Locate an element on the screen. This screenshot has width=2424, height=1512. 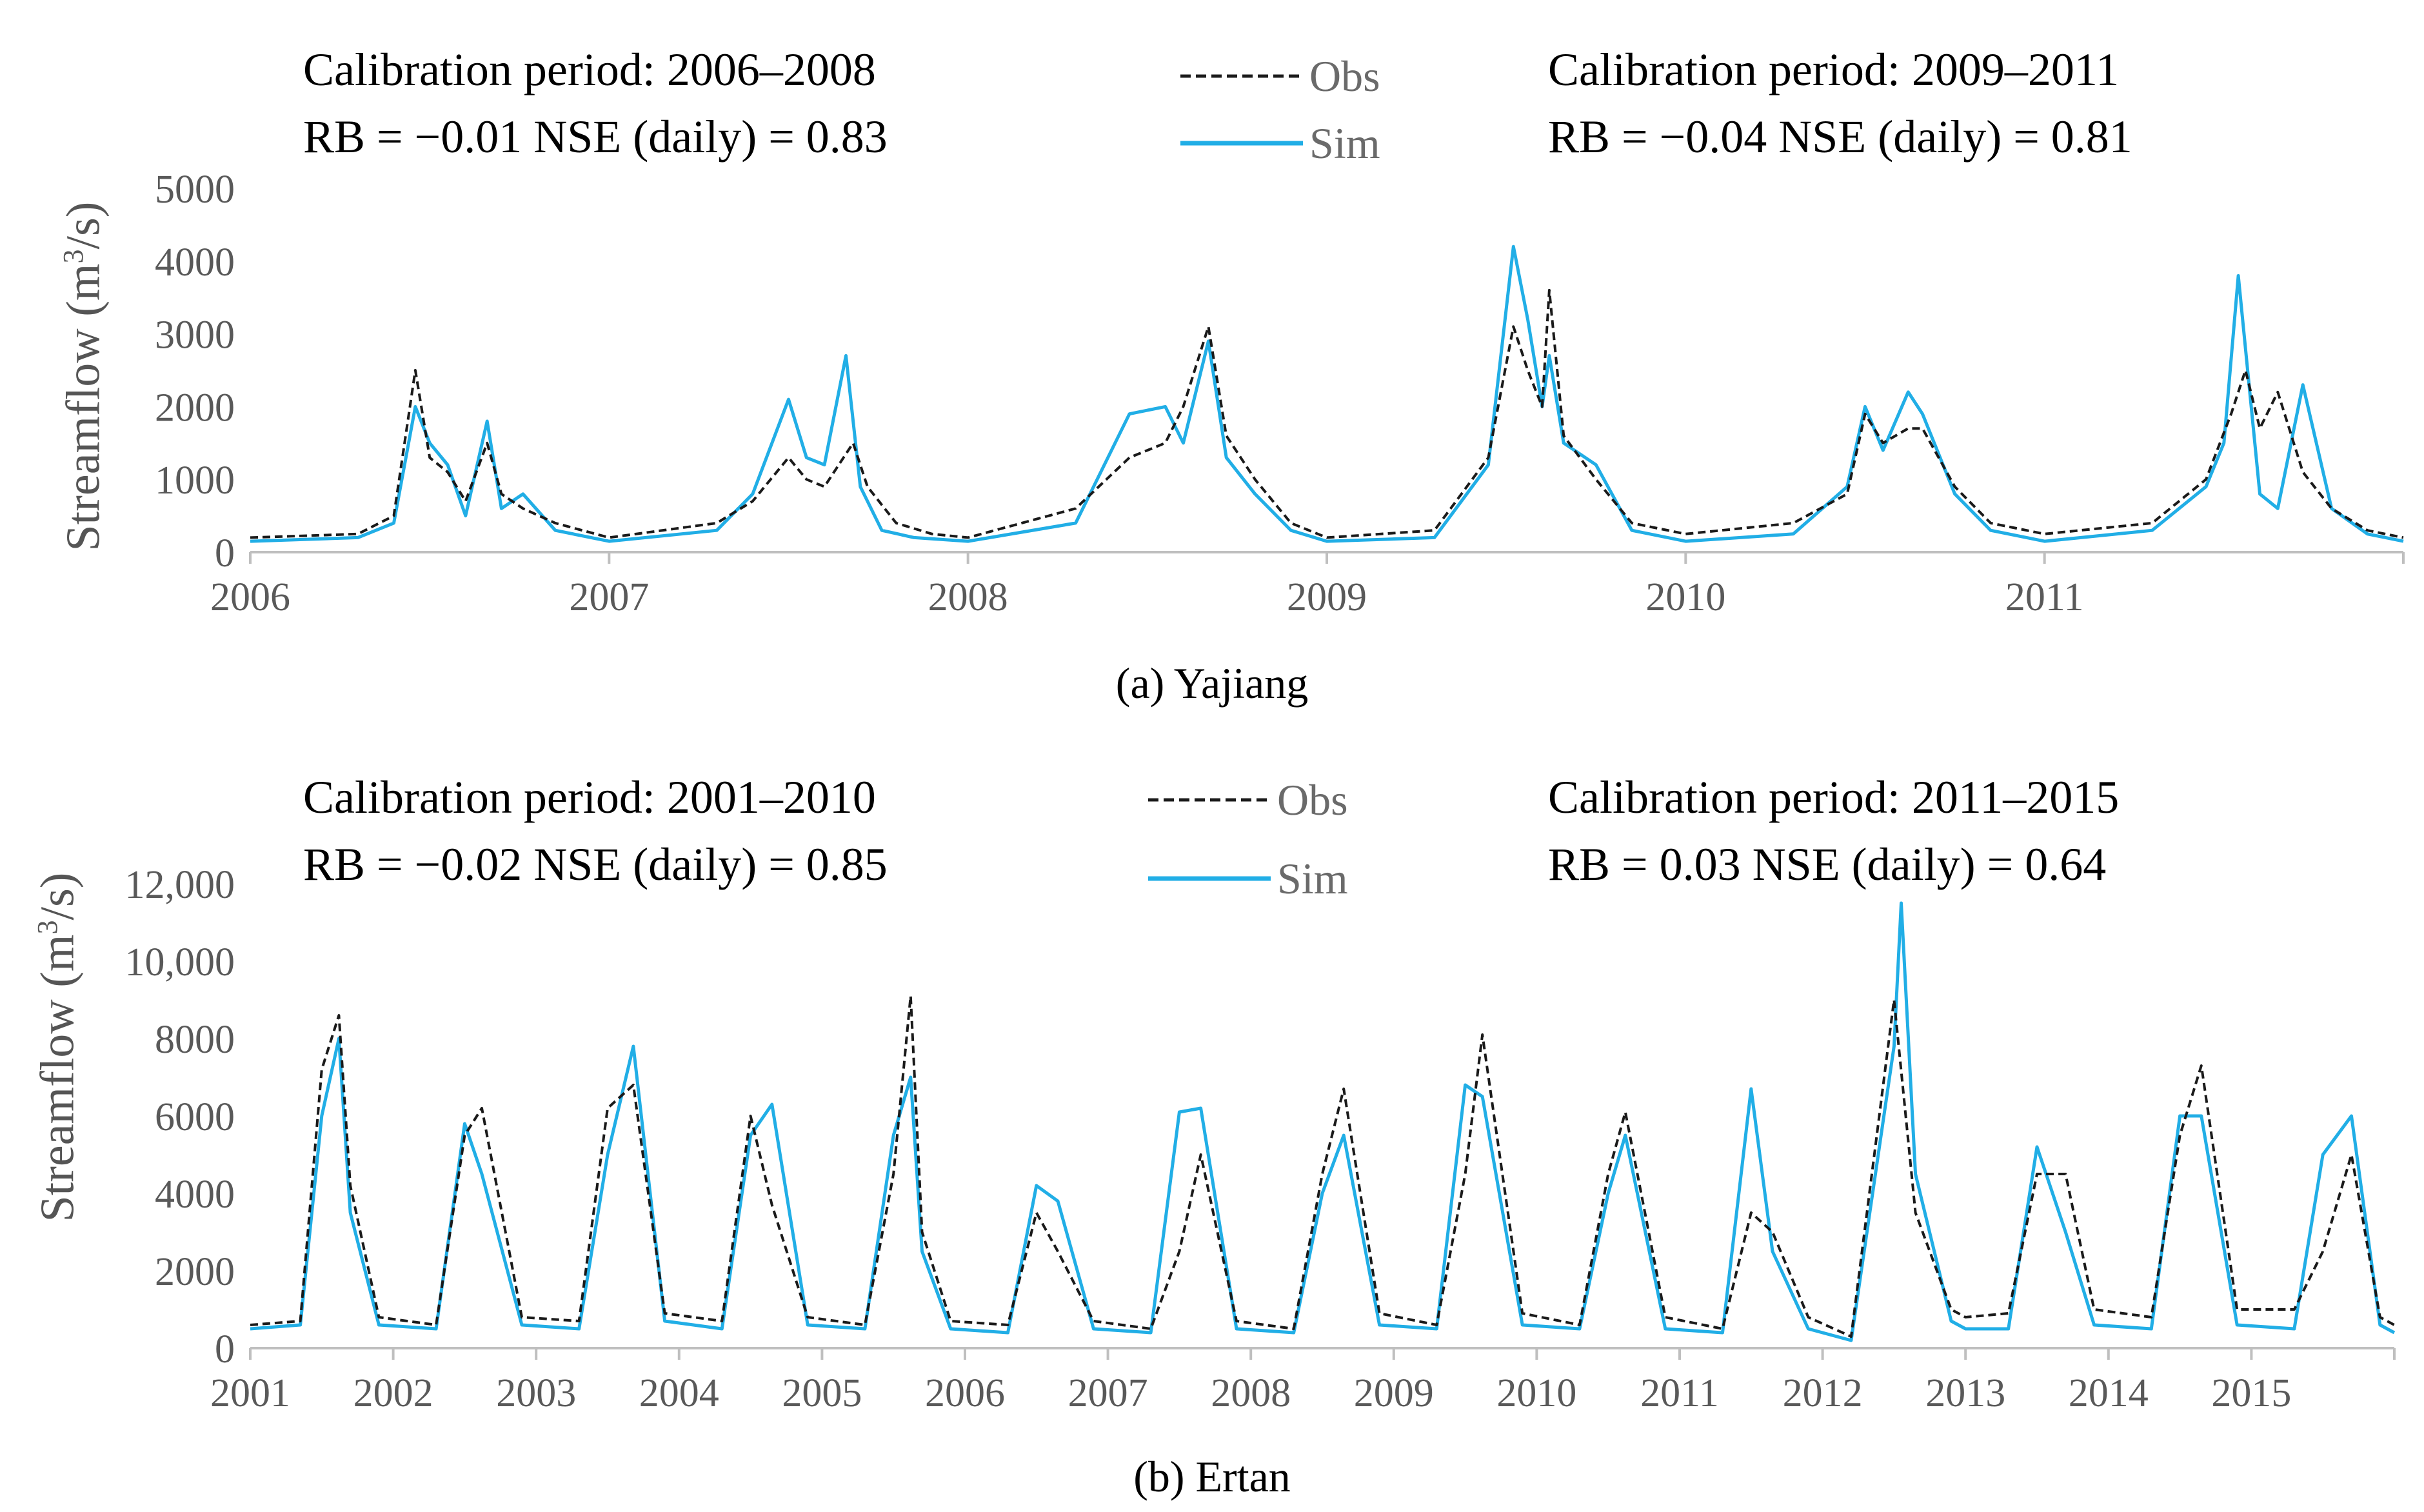
panel-b-right-period: Calibration period: 2011–2015 is located at coordinates (1834, 797).